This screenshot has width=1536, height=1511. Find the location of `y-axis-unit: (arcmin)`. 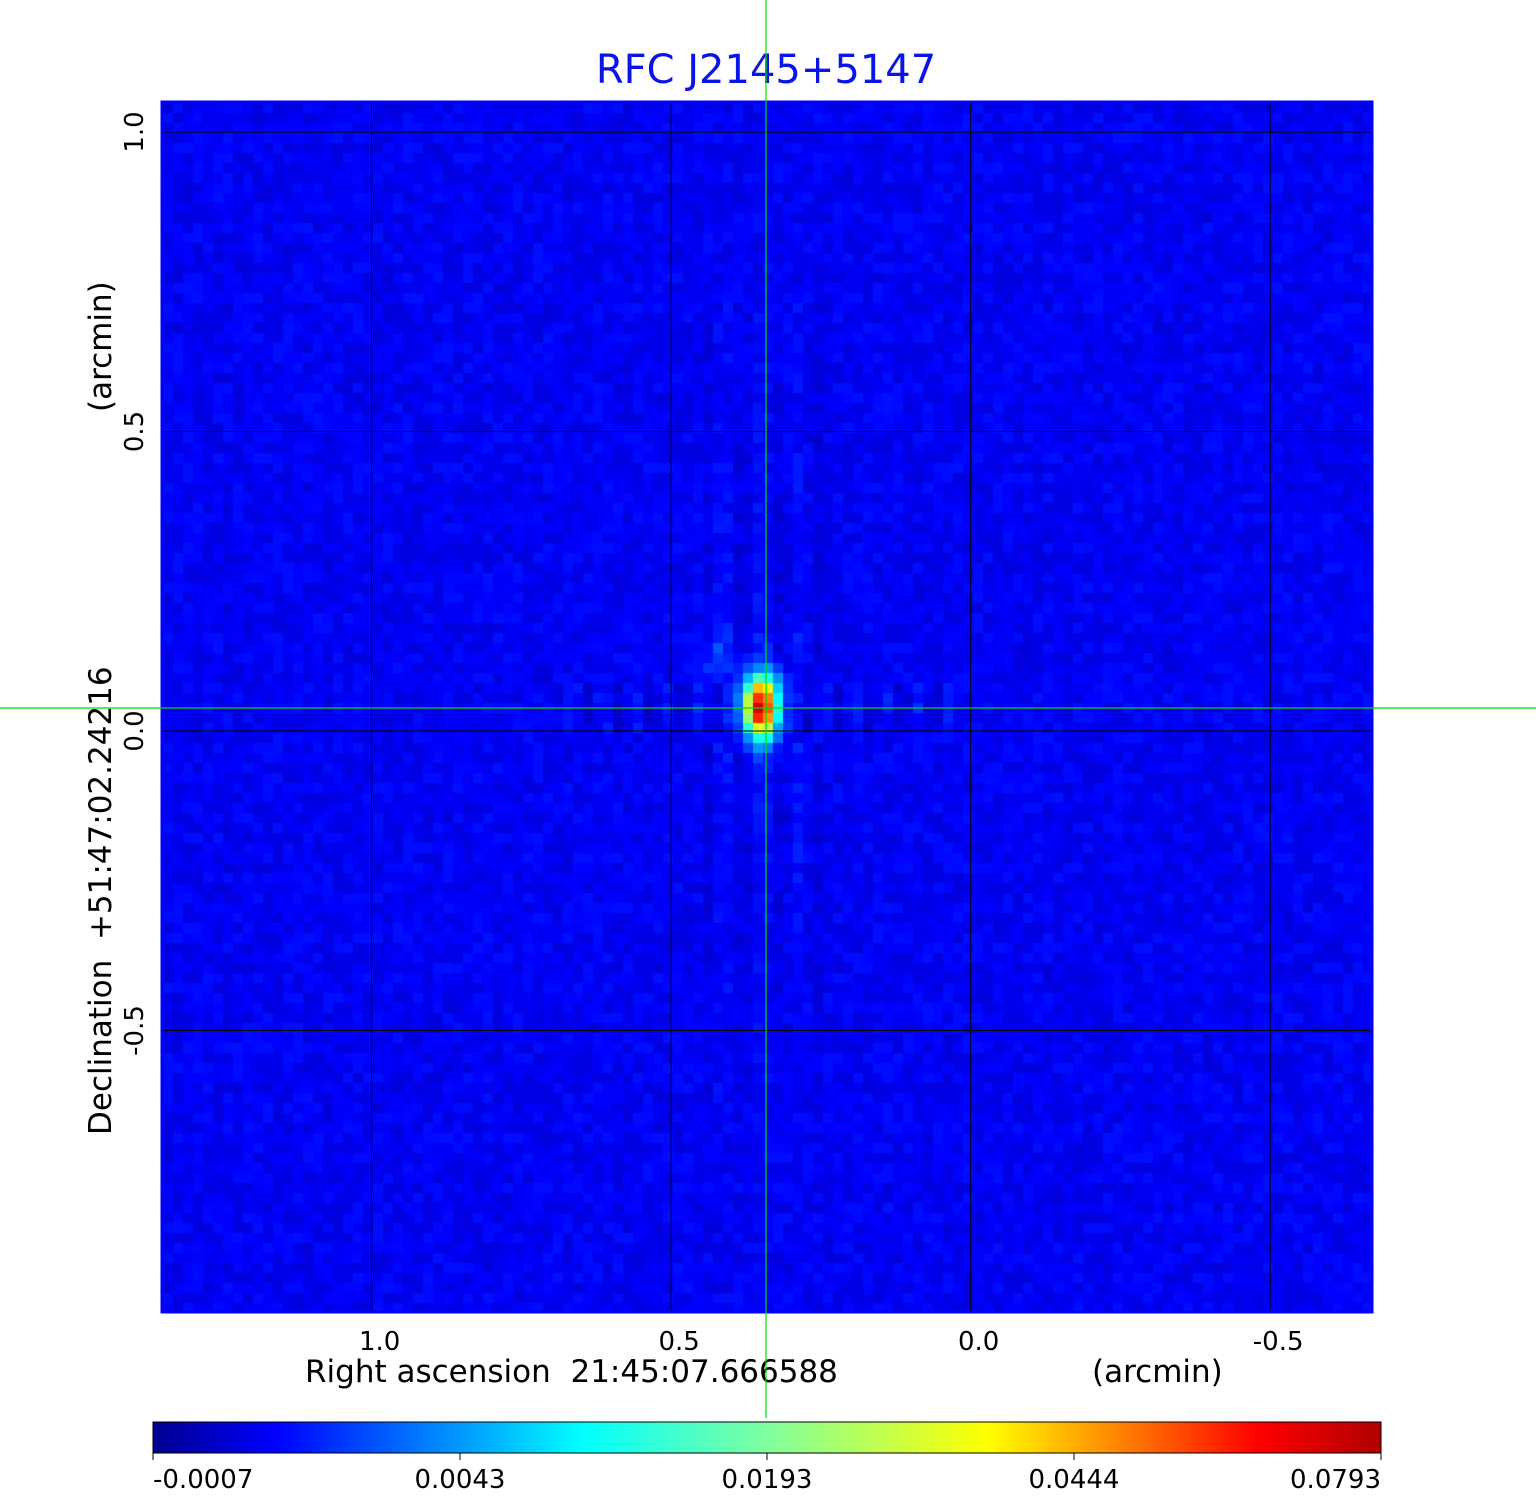

y-axis-unit: (arcmin) is located at coordinates (101, 346).